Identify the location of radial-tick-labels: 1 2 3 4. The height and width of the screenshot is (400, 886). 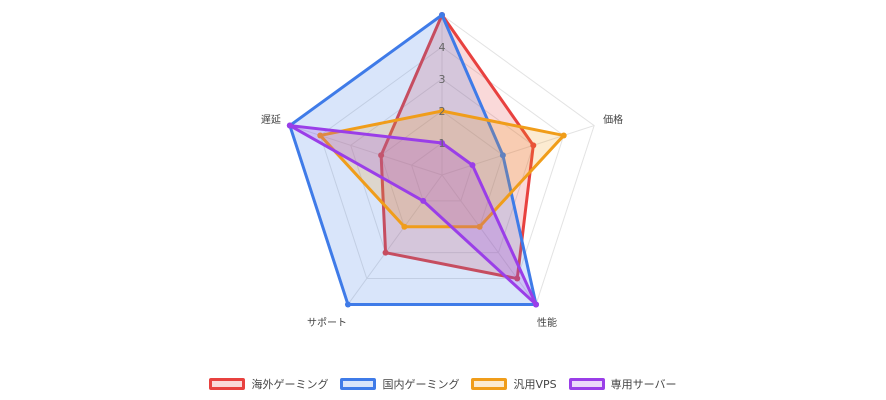
(442, 95).